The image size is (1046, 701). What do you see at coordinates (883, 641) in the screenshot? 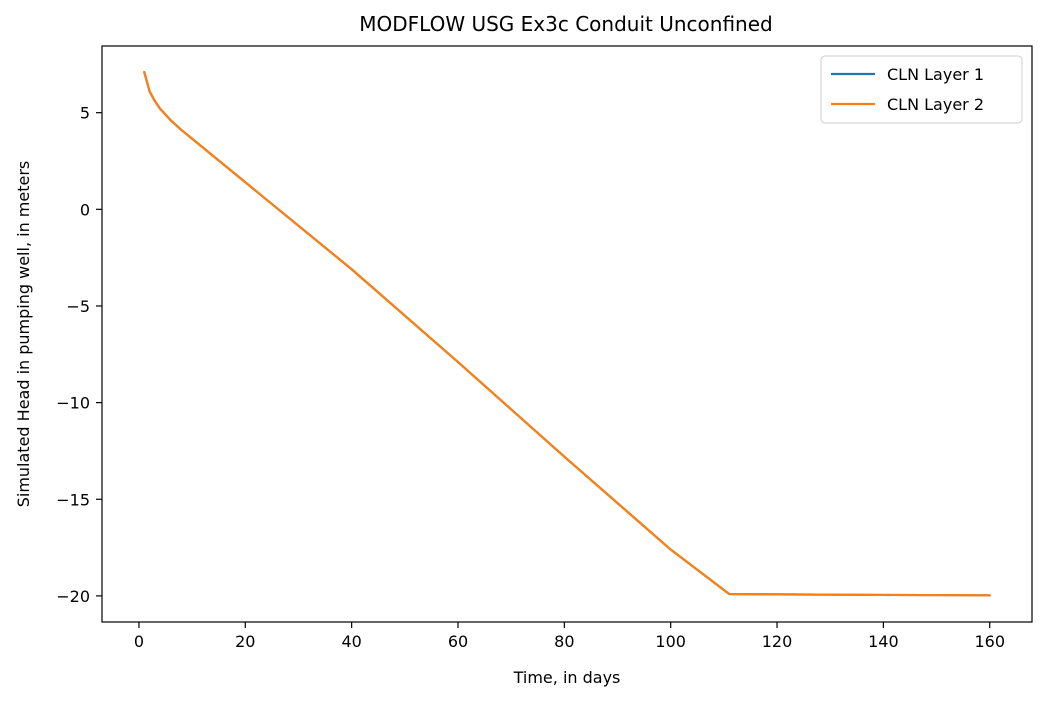
I see `x-tick-label: 140` at bounding box center [883, 641].